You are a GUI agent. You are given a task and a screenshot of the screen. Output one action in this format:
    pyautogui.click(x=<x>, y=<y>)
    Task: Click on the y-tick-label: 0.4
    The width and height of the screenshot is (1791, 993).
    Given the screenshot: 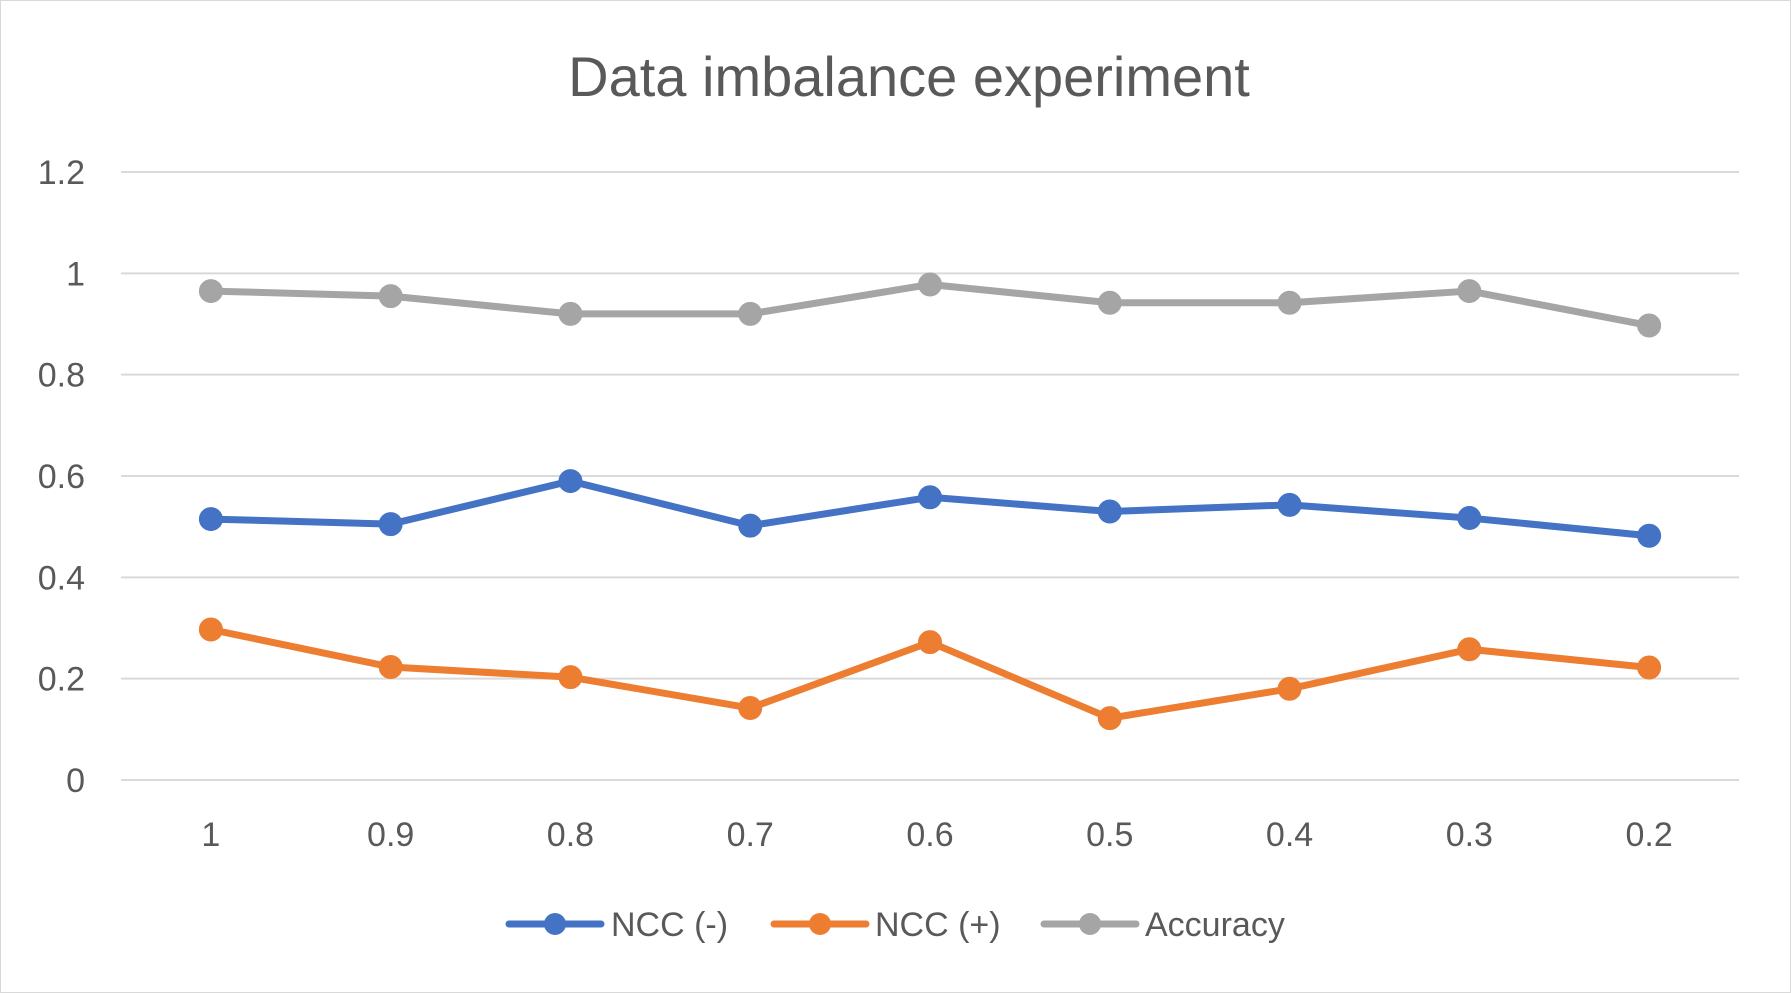 What is the action you would take?
    pyautogui.click(x=61, y=578)
    